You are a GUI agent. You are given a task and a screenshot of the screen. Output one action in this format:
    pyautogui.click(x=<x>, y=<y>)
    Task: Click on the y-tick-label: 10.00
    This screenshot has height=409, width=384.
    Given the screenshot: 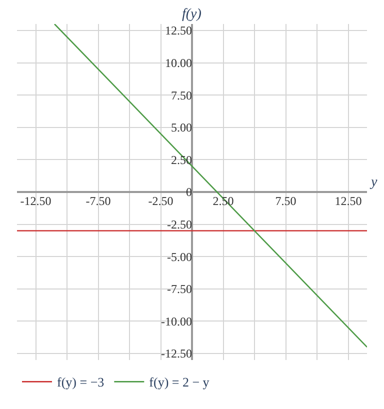 What is the action you would take?
    pyautogui.click(x=178, y=63)
    